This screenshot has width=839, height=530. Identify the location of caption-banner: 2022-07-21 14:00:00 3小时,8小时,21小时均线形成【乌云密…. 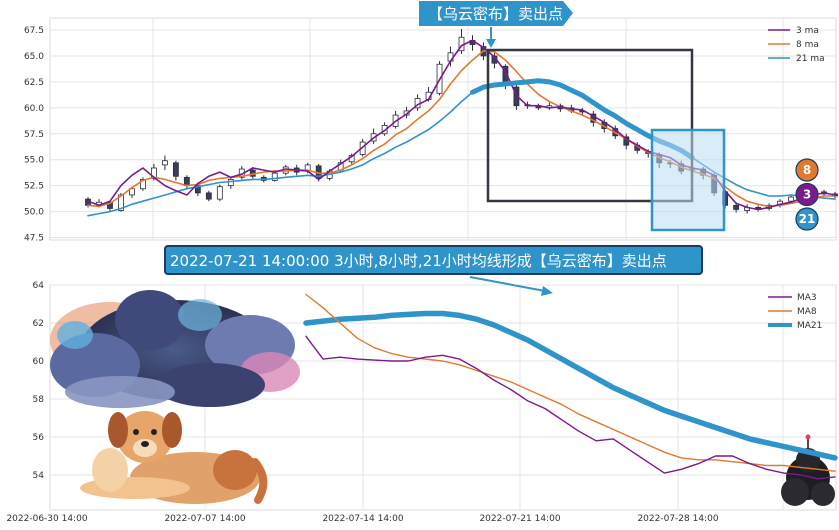
(433, 260).